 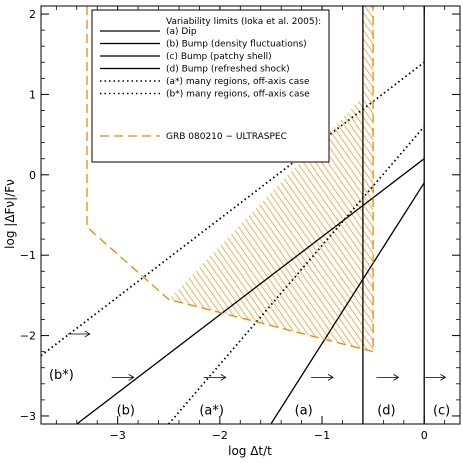 I want to click on legend-label-5: (b*) many regions, off-axis case, so click(x=238, y=95).